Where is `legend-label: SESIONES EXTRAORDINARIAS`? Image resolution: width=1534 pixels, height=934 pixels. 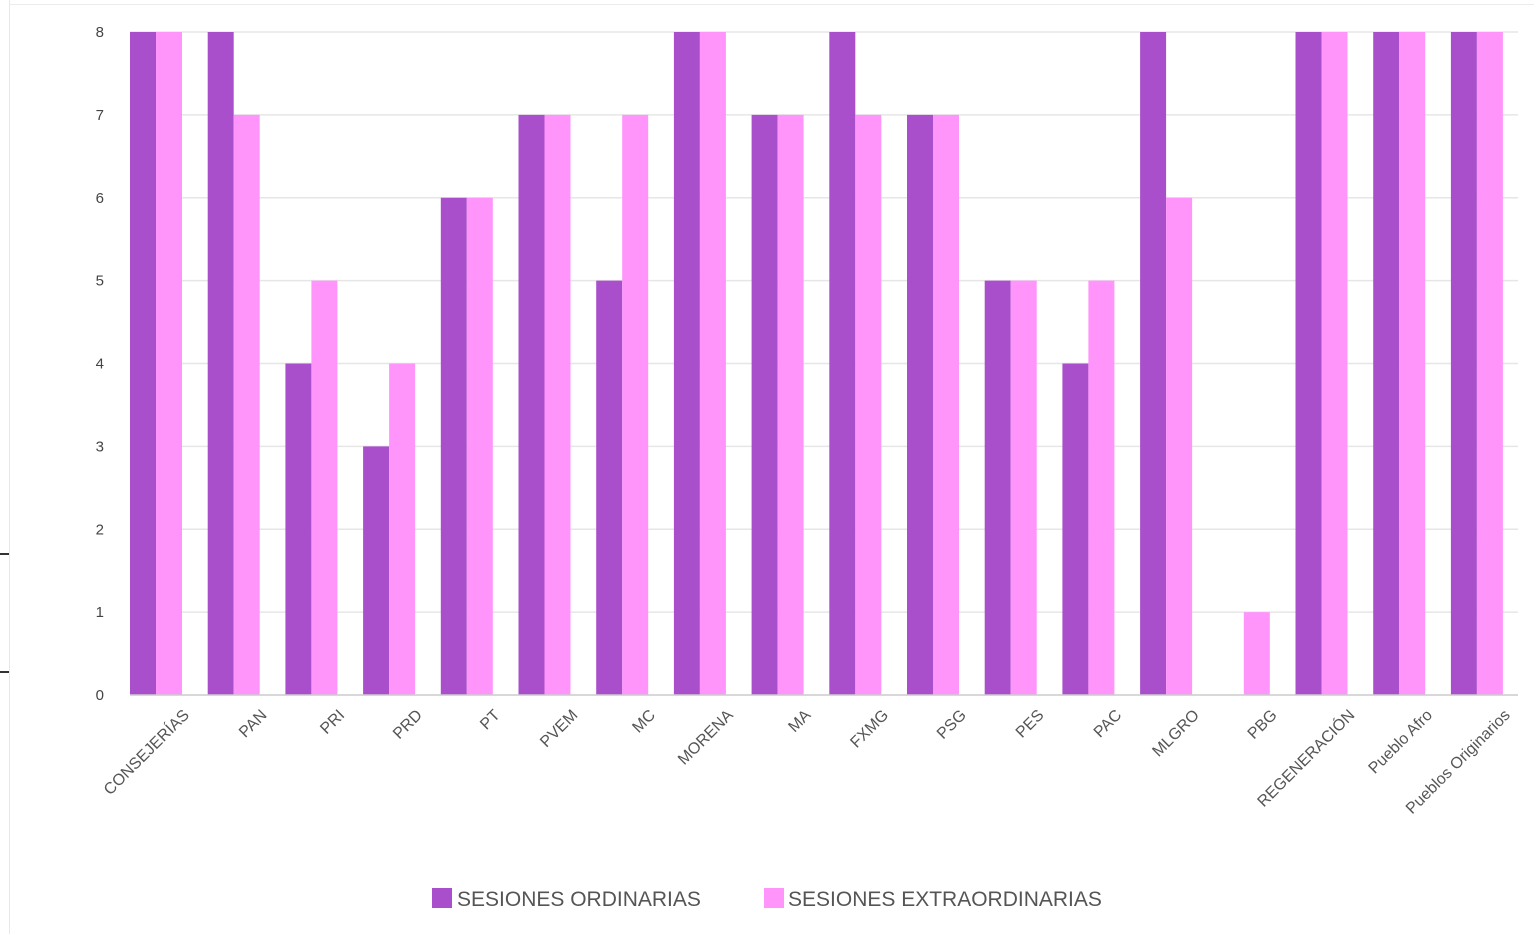 legend-label: SESIONES EXTRAORDINARIAS is located at coordinates (945, 899).